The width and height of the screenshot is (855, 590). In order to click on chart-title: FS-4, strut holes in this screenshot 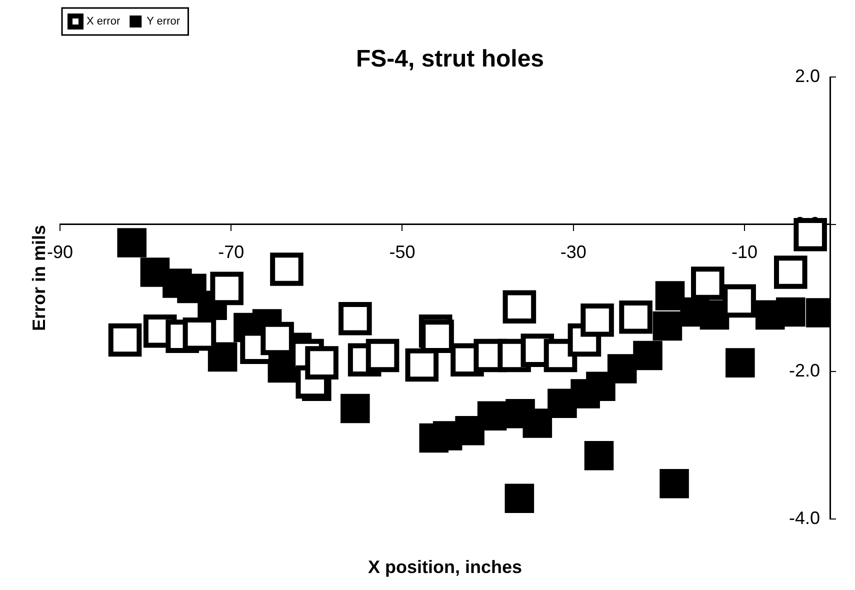, I will do `click(450, 59)`.